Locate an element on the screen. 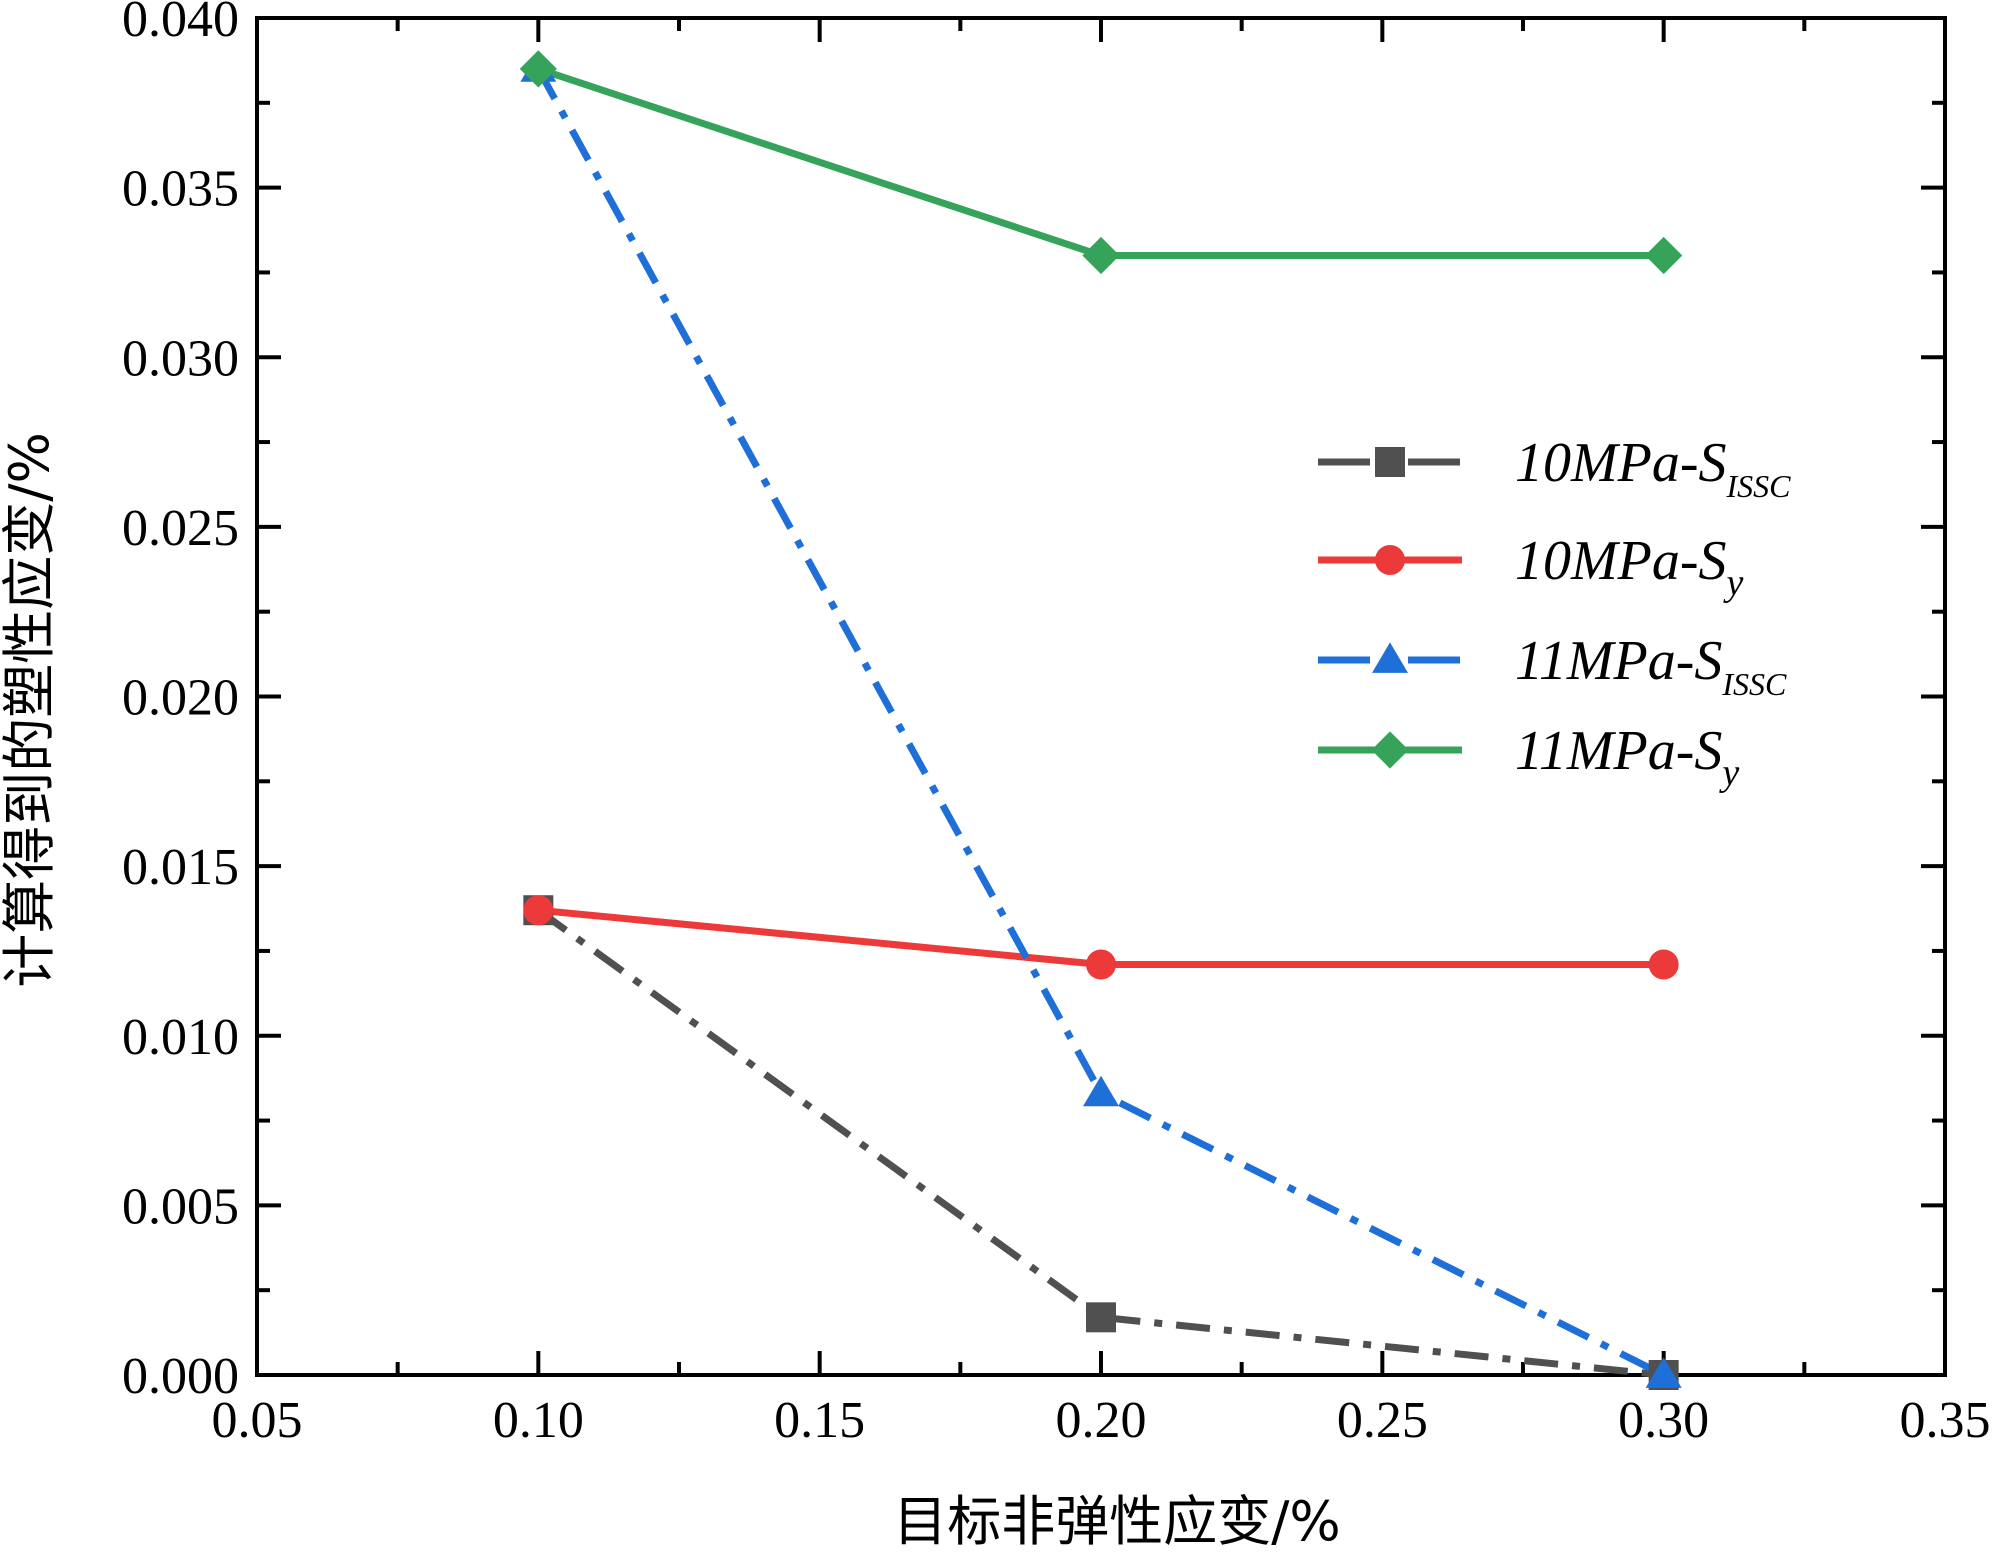 The width and height of the screenshot is (2000, 1555). y-tick-label: 0.035 is located at coordinates (180, 189).